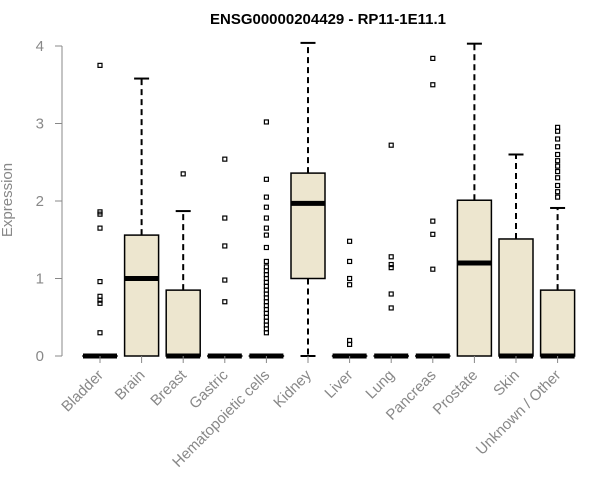 Image resolution: width=600 pixels, height=500 pixels. I want to click on box-prostate, so click(474, 199).